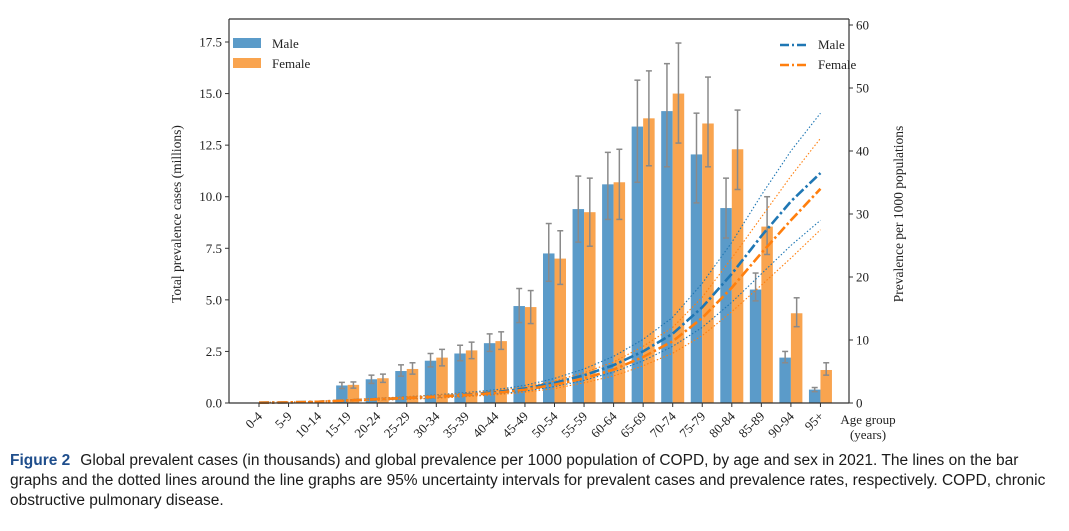 This screenshot has height=531, width=1069. Describe the element at coordinates (831, 44) in the screenshot. I see `legend-line-label-male: Male` at that location.